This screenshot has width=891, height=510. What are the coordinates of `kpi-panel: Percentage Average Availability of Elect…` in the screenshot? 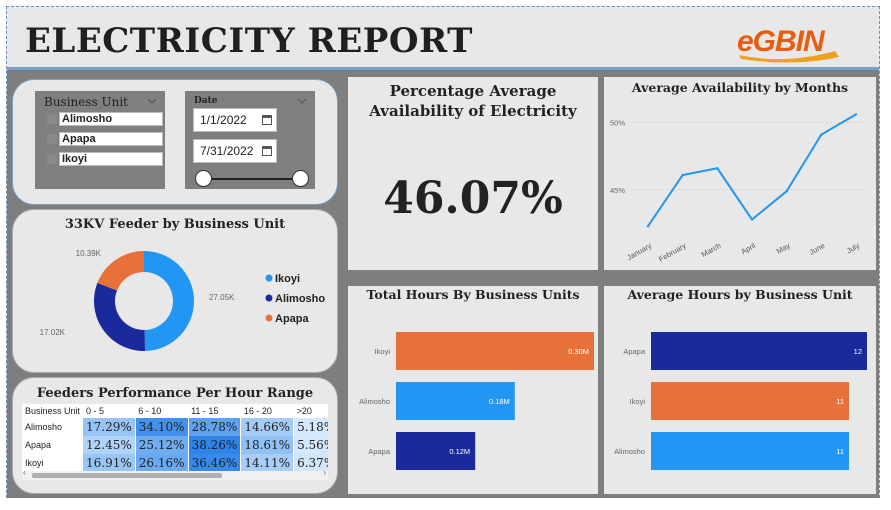 It's located at (473, 173).